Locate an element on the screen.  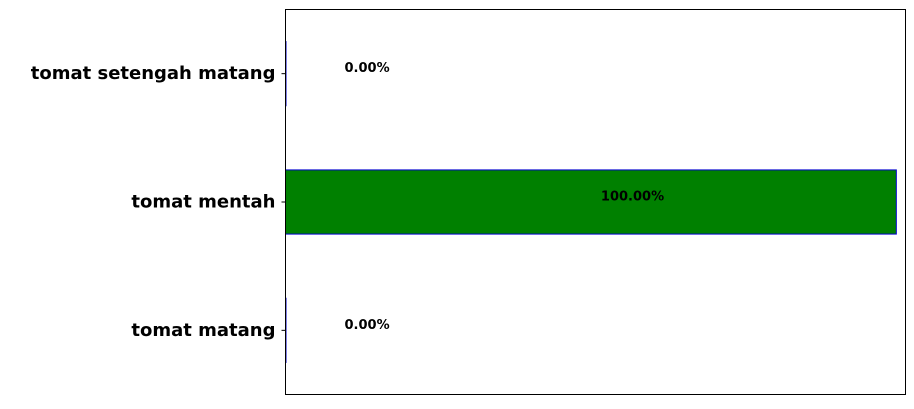
y-tick-label: tomat setengah matang is located at coordinates (153, 73).